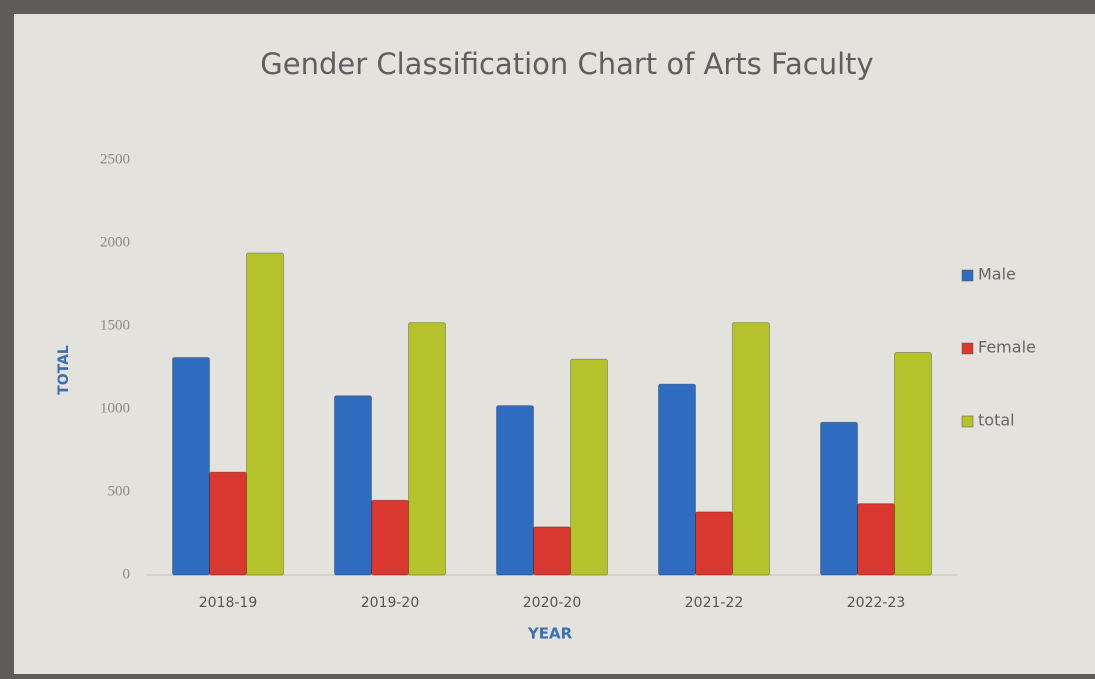 Image resolution: width=1095 pixels, height=679 pixels. Describe the element at coordinates (552, 603) in the screenshot. I see `x-tick-label: 2020-20` at that location.